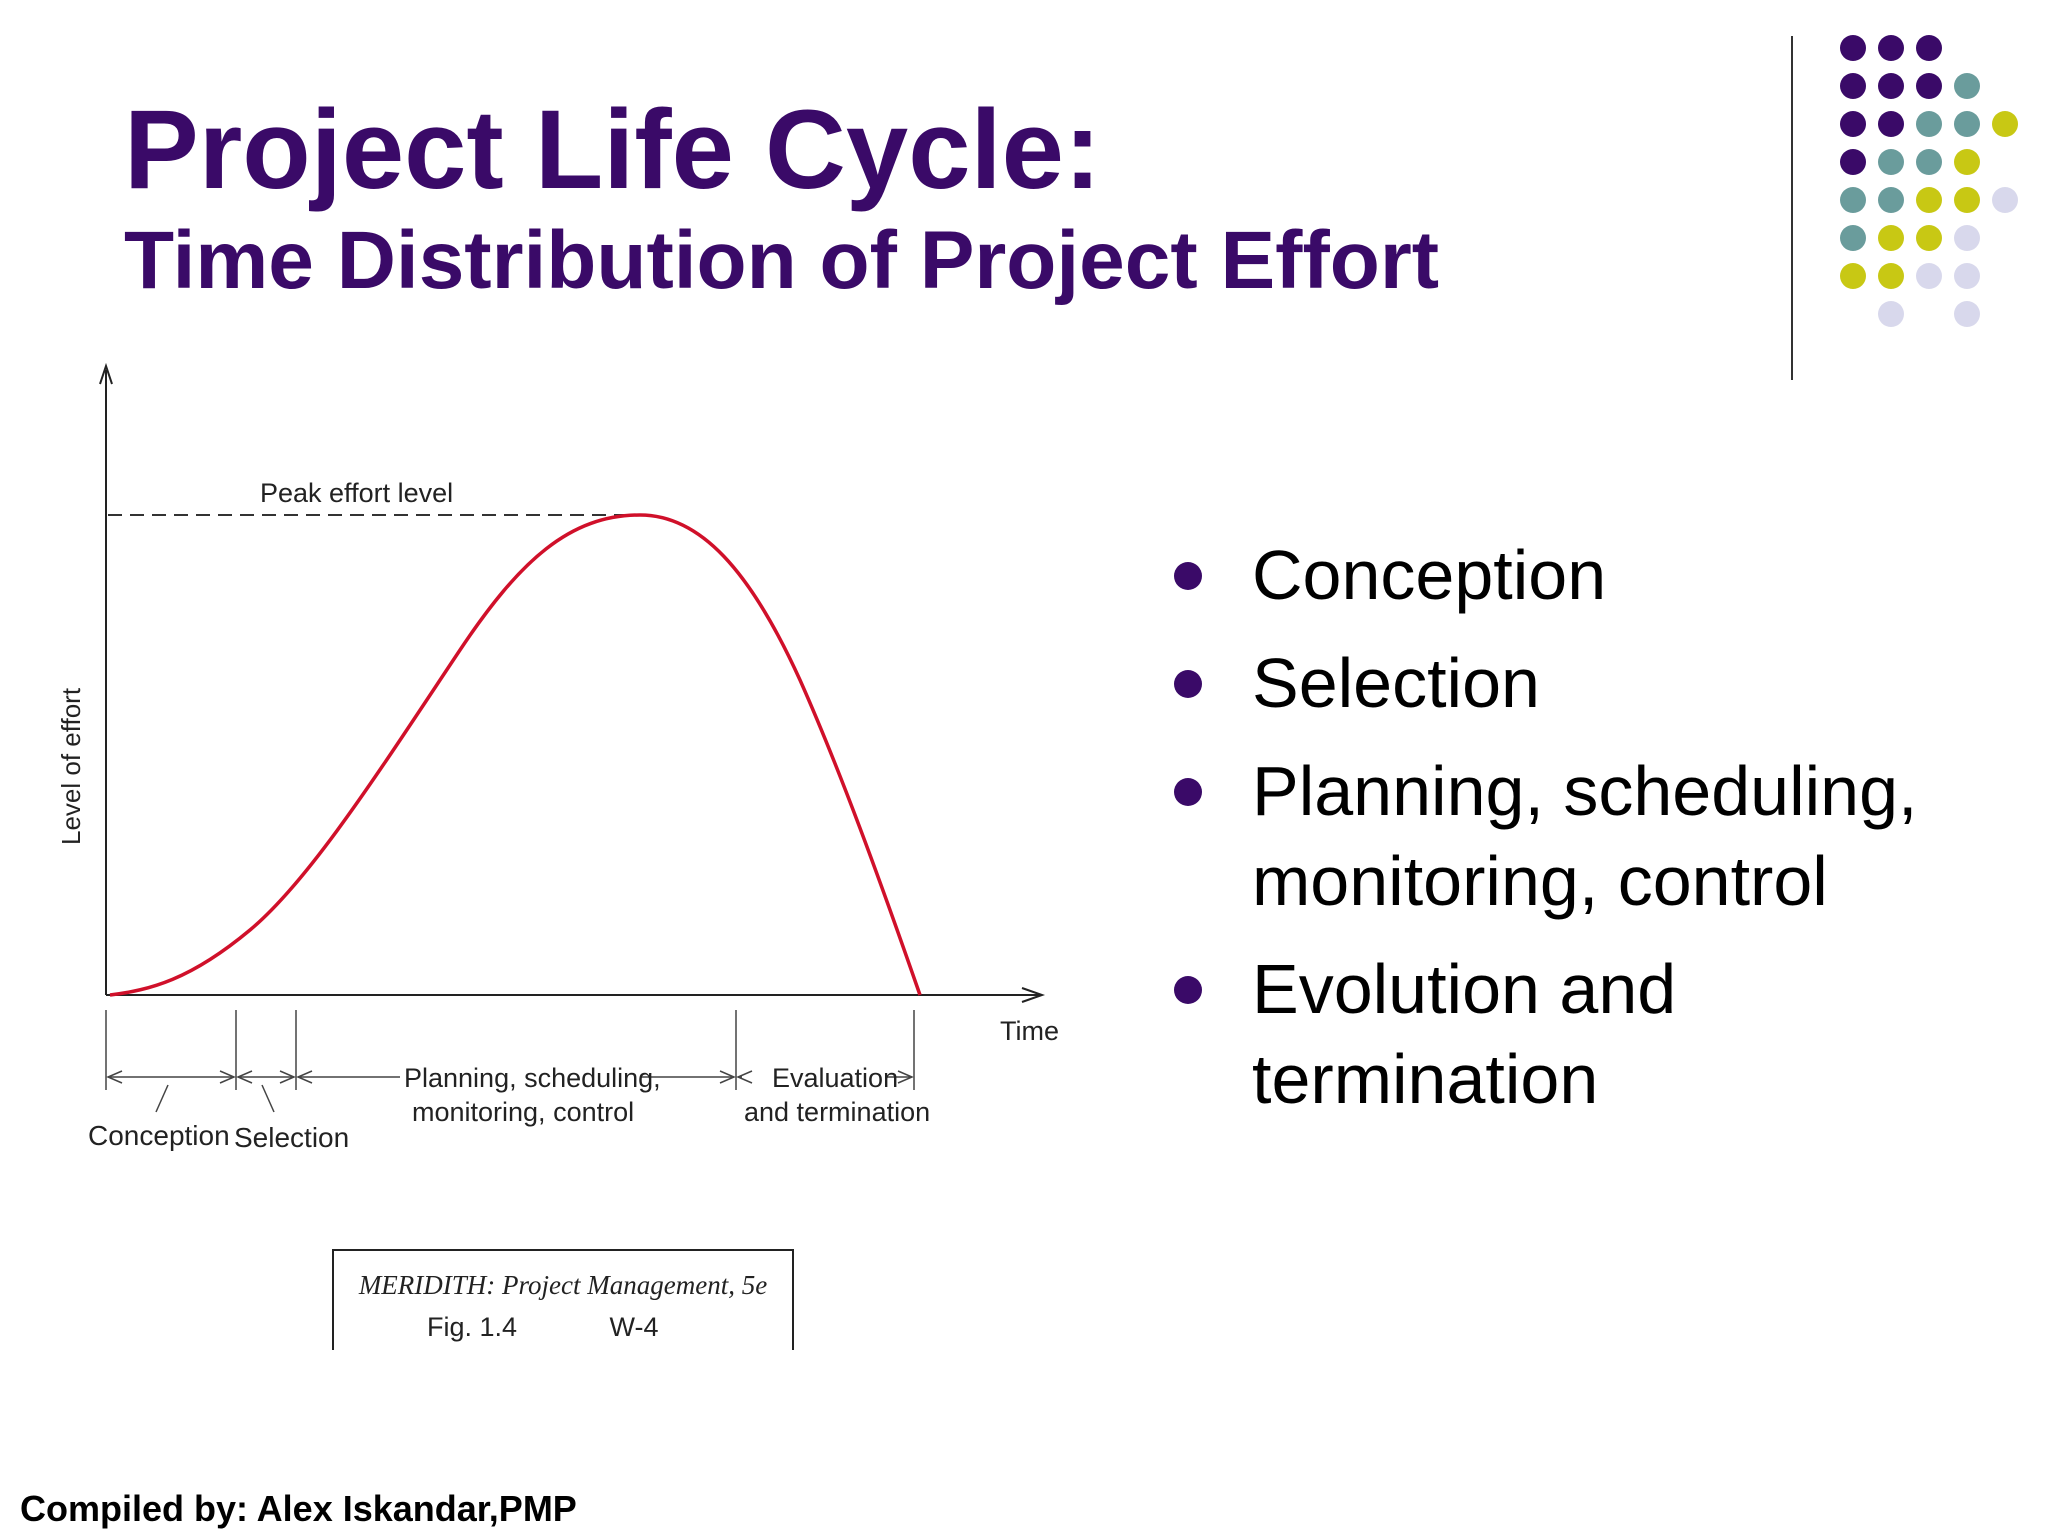  I want to click on bullet-text: Evolution and termination, so click(1464, 1034).